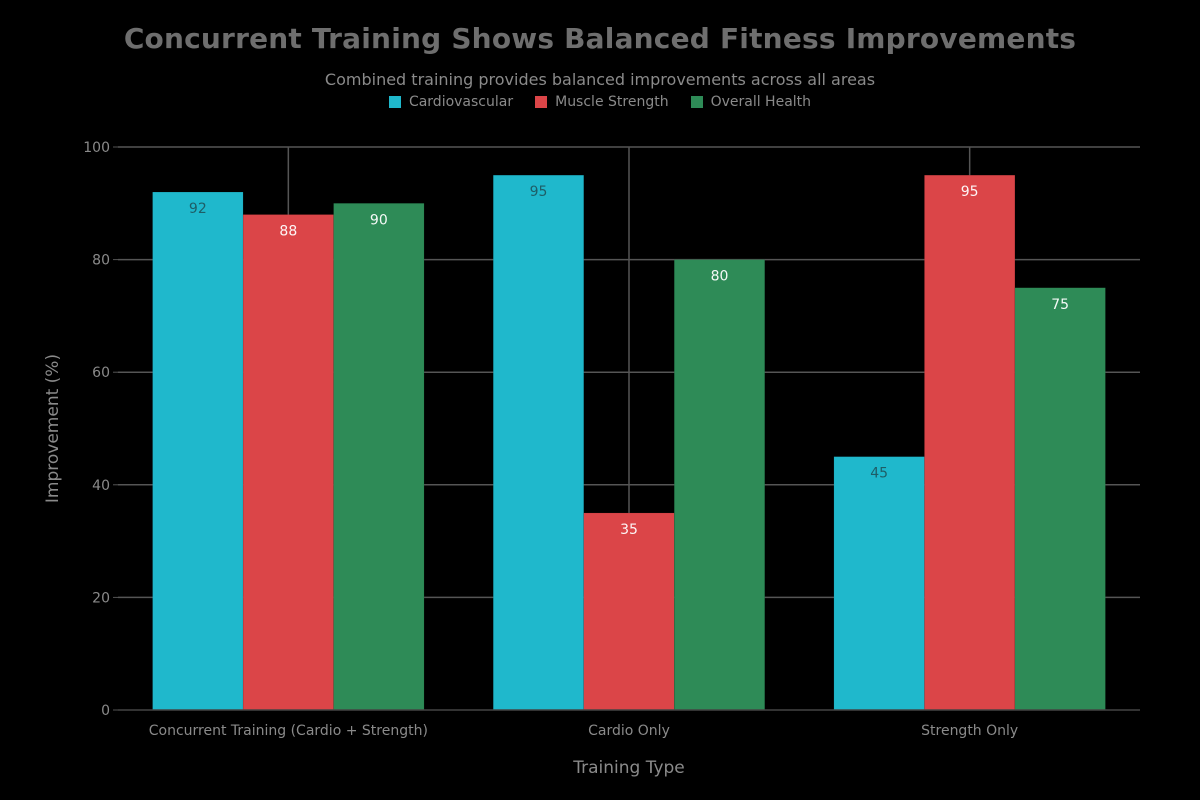 This screenshot has width=1200, height=800. I want to click on y-tick-label: 80, so click(101, 261).